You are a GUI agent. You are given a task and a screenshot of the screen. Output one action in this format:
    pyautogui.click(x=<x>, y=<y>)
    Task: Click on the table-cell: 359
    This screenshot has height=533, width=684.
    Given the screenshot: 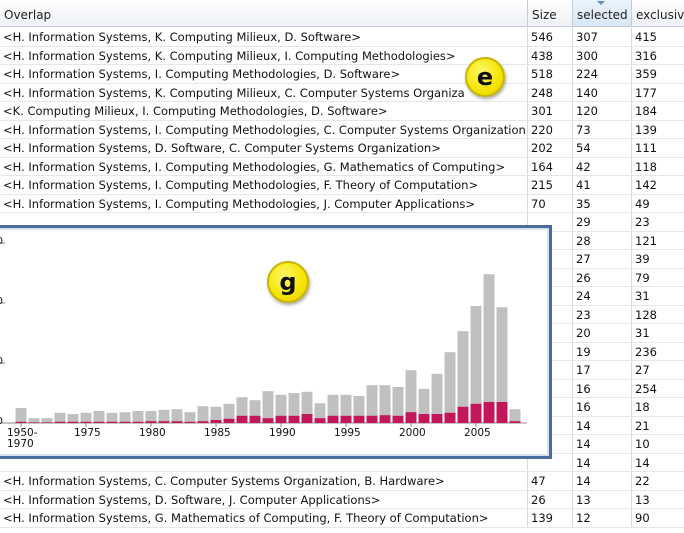 What is the action you would take?
    pyautogui.click(x=658, y=74)
    